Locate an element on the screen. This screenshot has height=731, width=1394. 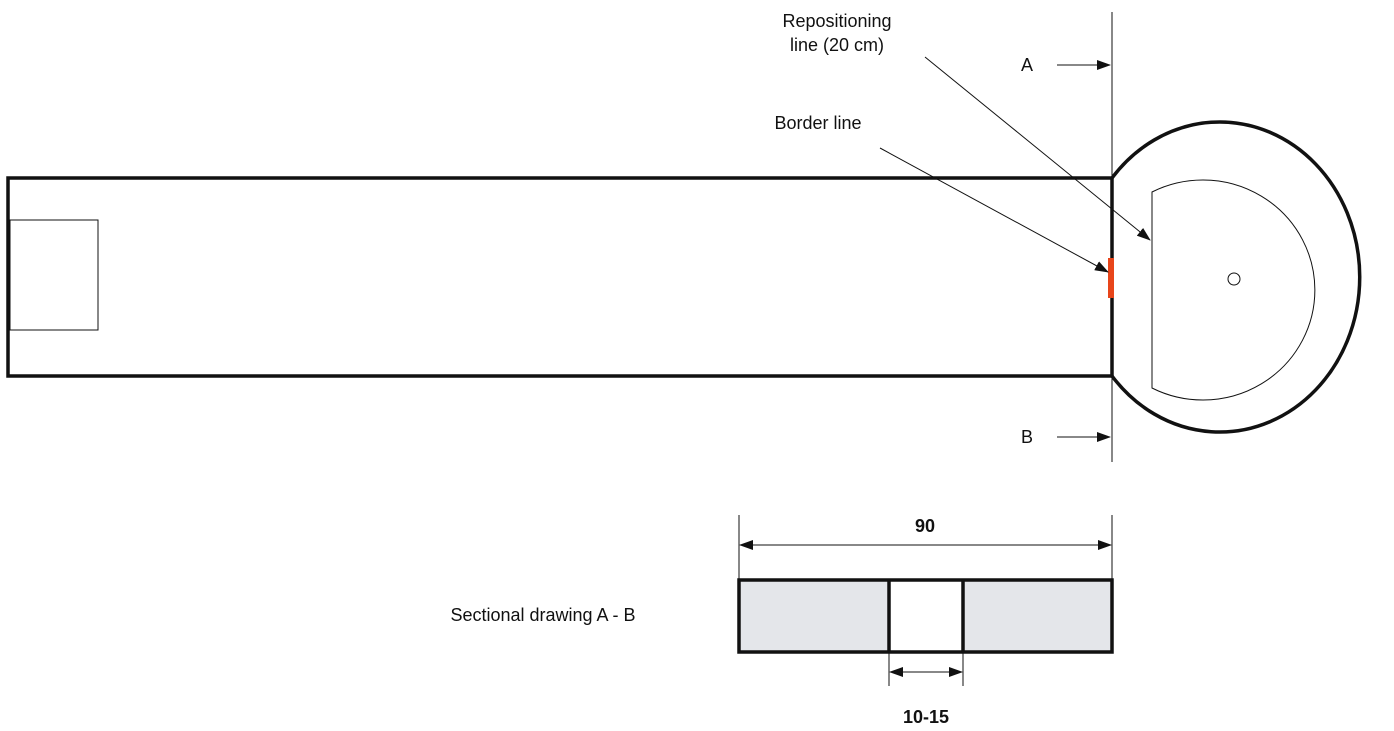
label: Border line is located at coordinates (817, 123).